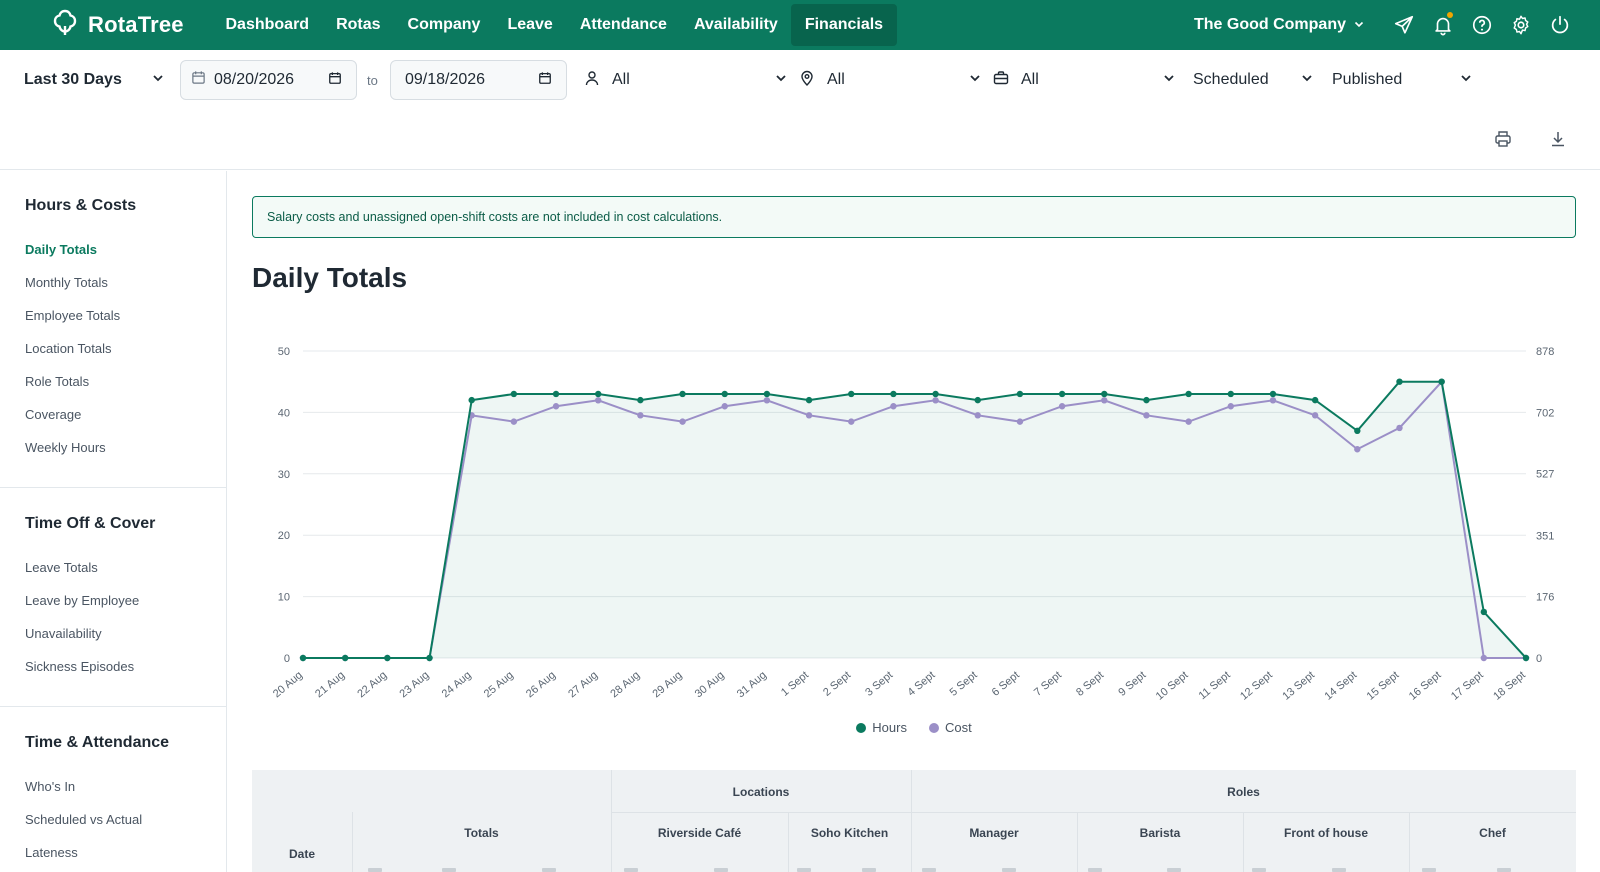  Describe the element at coordinates (530, 24) in the screenshot. I see `nav-leave: Leave` at that location.